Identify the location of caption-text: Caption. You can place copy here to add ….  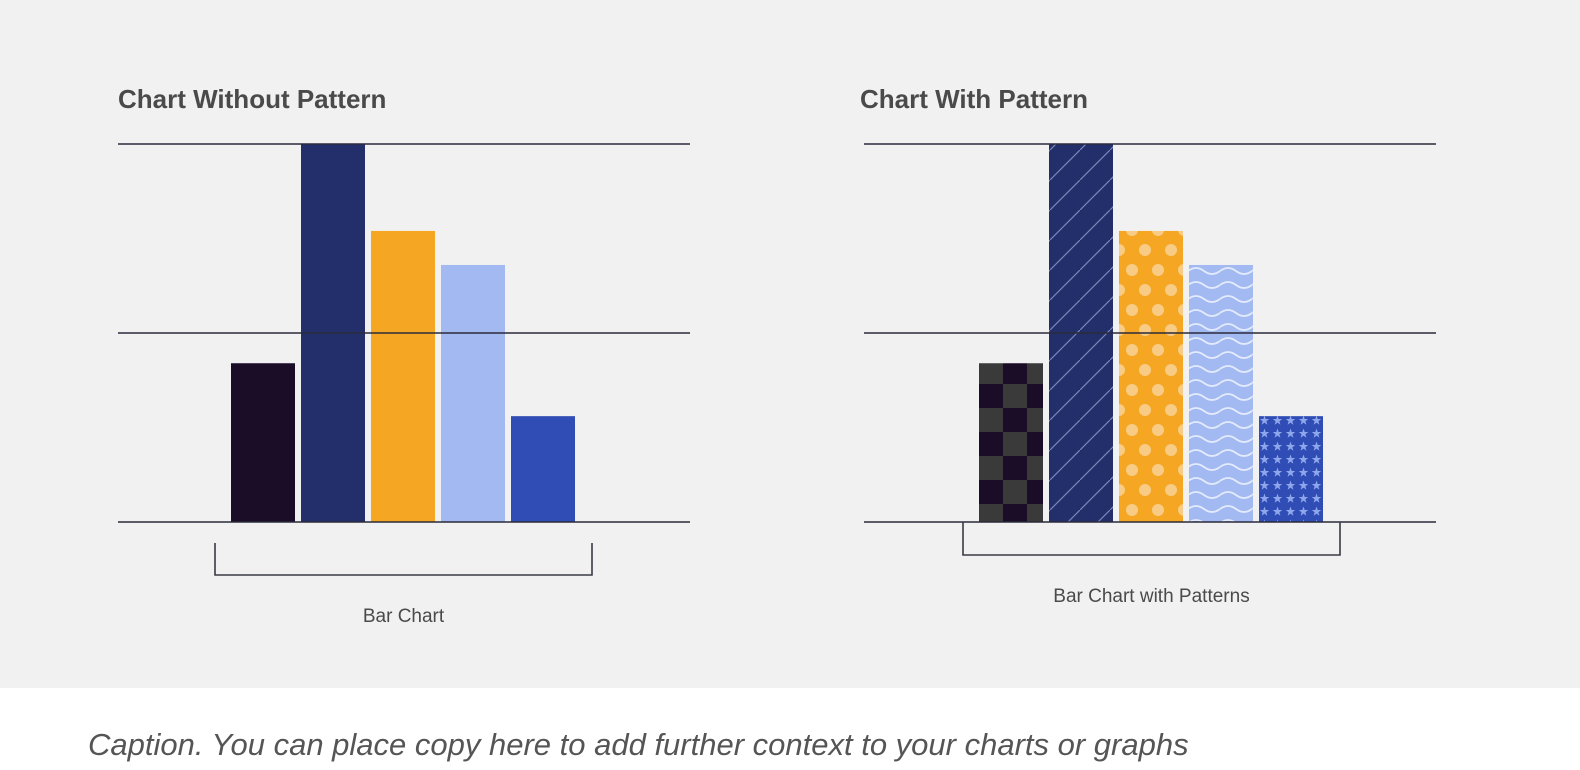
(638, 744).